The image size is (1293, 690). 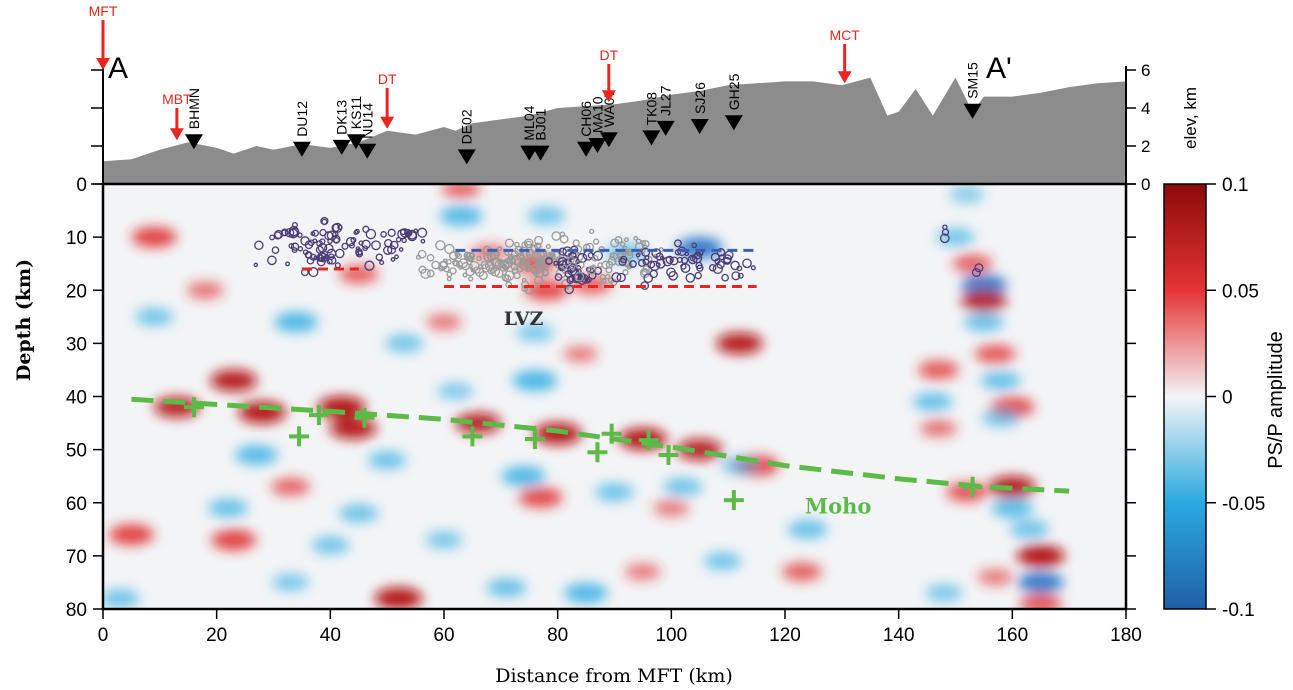 What do you see at coordinates (524, 319) in the screenshot?
I see `lvz-label: LVZ` at bounding box center [524, 319].